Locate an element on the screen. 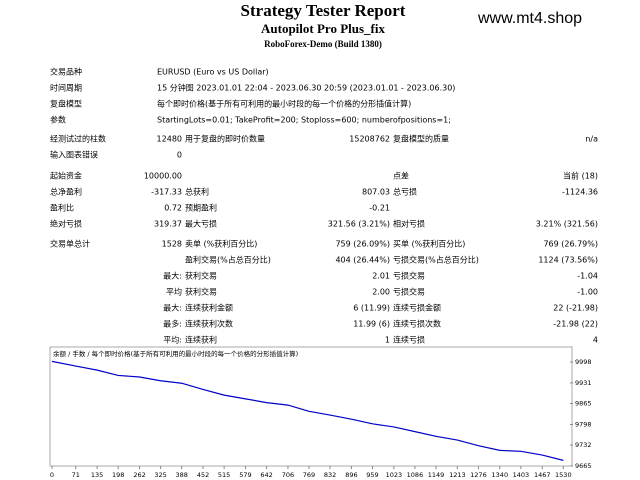  report-title: Strategy Tester Report is located at coordinates (323, 10).